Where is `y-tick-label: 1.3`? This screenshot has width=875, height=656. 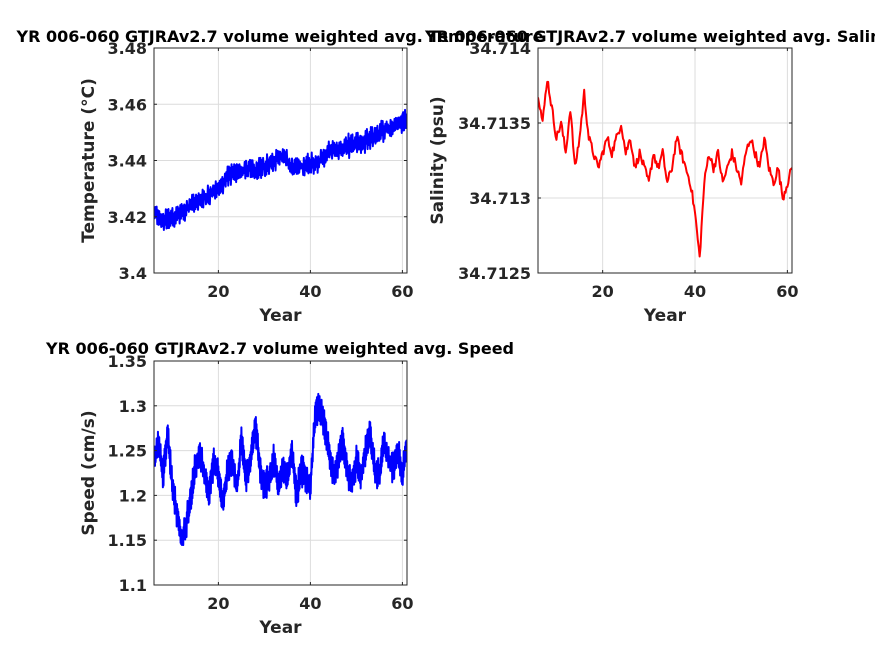
y-tick-label: 1.3 is located at coordinates (133, 406).